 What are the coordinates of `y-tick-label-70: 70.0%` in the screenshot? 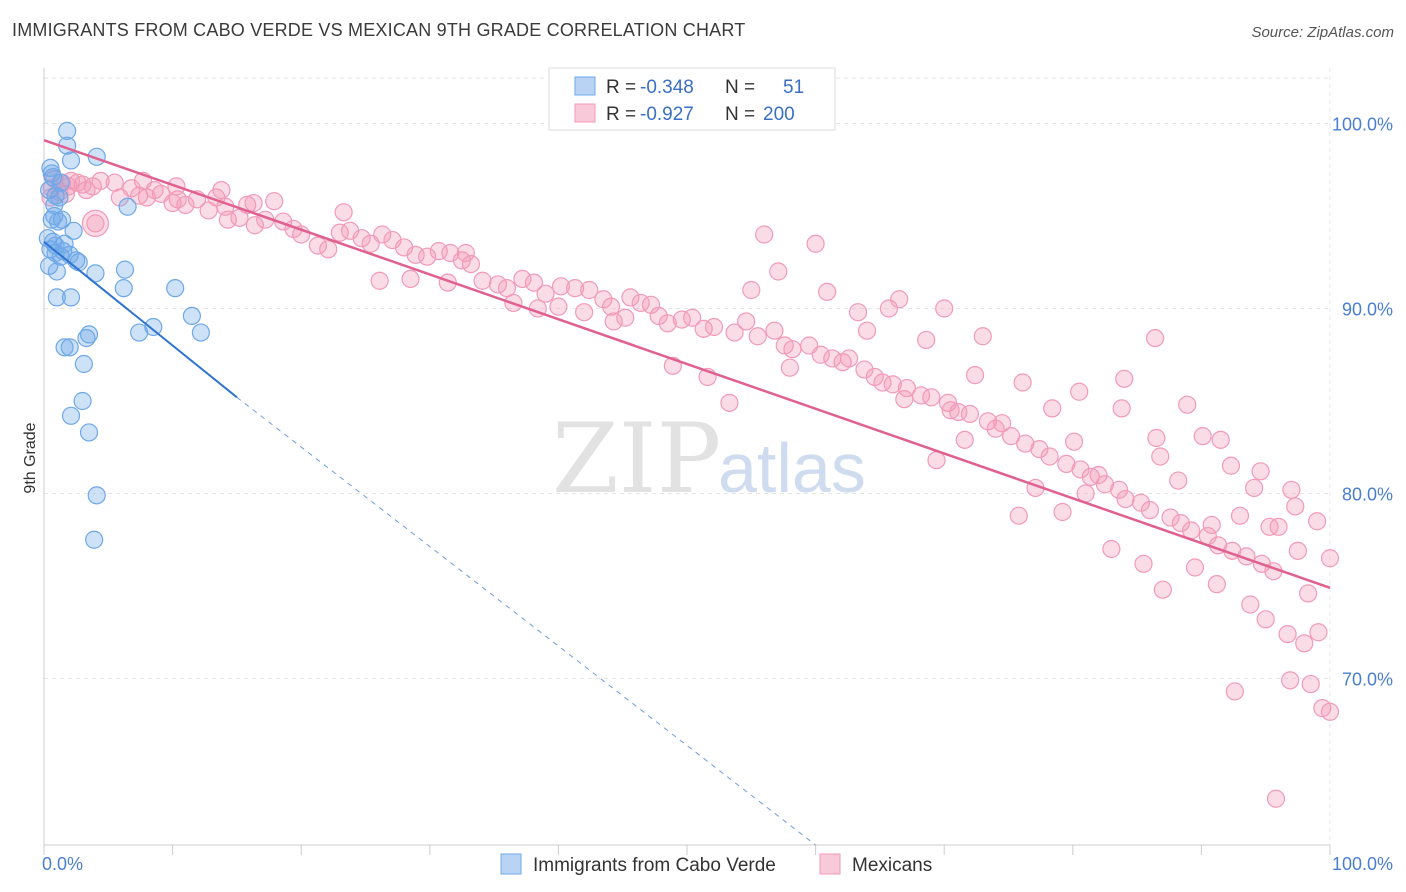 It's located at (1367, 680).